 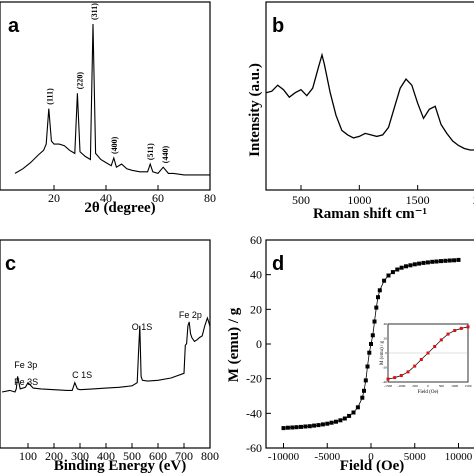 I want to click on panel-d-label: d, so click(x=278, y=264).